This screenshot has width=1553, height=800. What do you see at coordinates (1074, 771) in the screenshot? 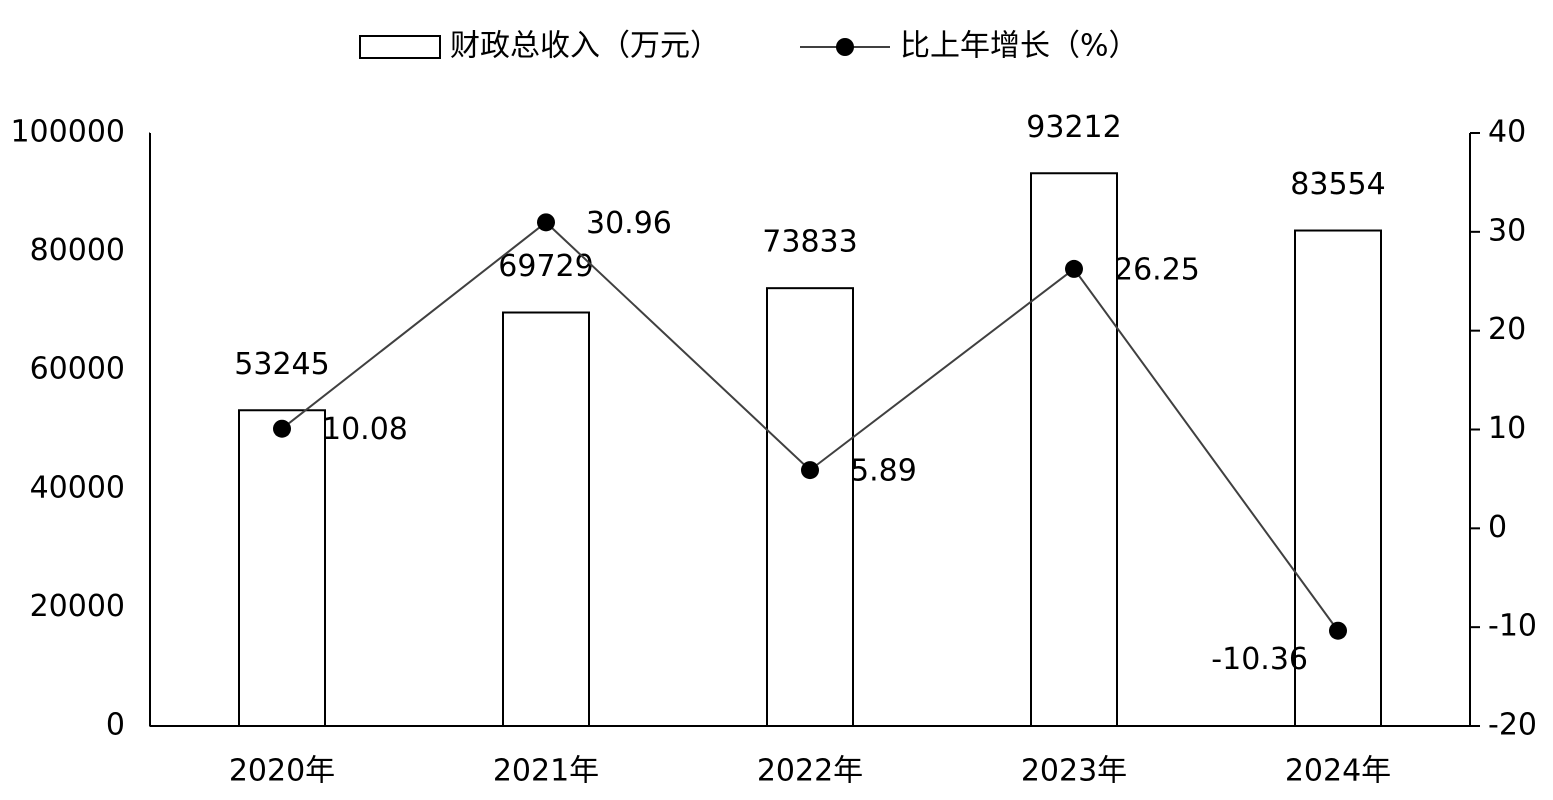
I see `x-tick-label: 2023年` at bounding box center [1074, 771].